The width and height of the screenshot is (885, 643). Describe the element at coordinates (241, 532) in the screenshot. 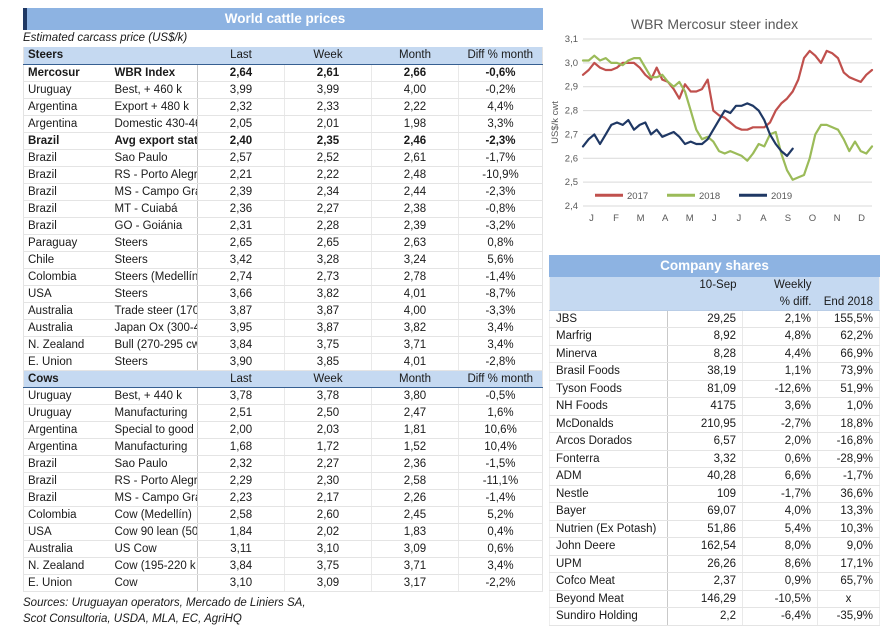

I see `value-cell: 1,84` at that location.